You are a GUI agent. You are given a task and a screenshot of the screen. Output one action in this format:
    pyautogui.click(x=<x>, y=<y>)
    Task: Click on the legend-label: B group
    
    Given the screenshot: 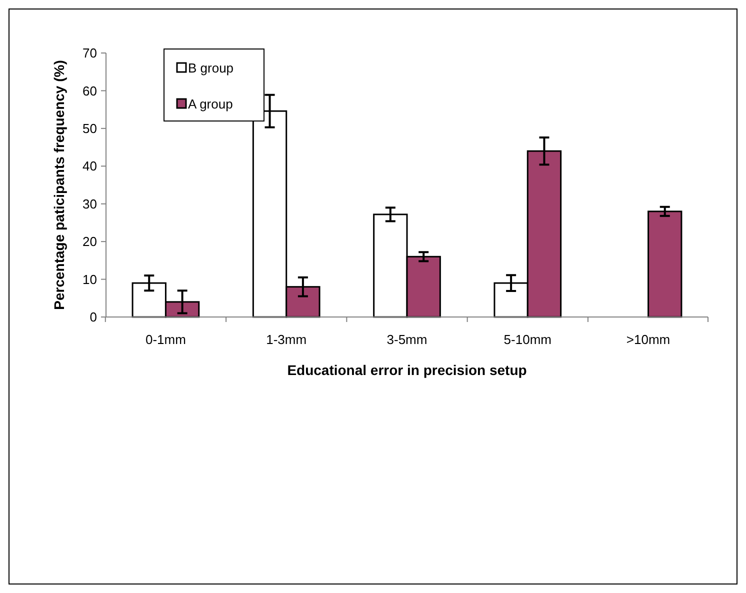 What is the action you would take?
    pyautogui.click(x=211, y=68)
    